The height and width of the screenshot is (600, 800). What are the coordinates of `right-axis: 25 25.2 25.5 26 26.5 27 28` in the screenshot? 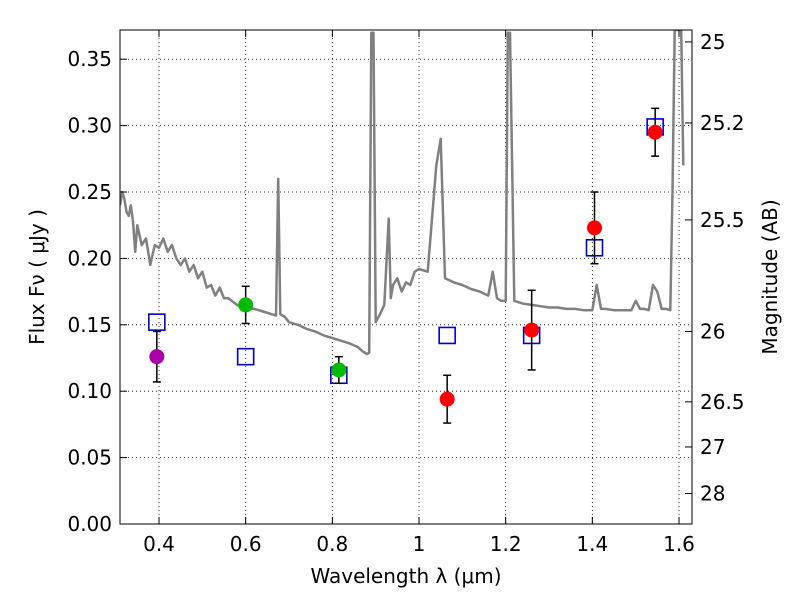 It's located at (715, 267).